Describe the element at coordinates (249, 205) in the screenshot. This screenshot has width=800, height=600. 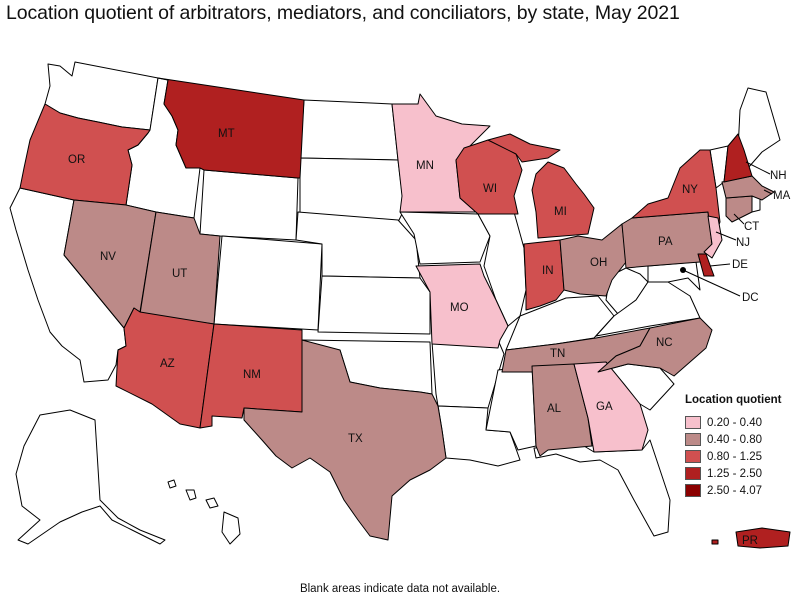
I see `state-WY` at that location.